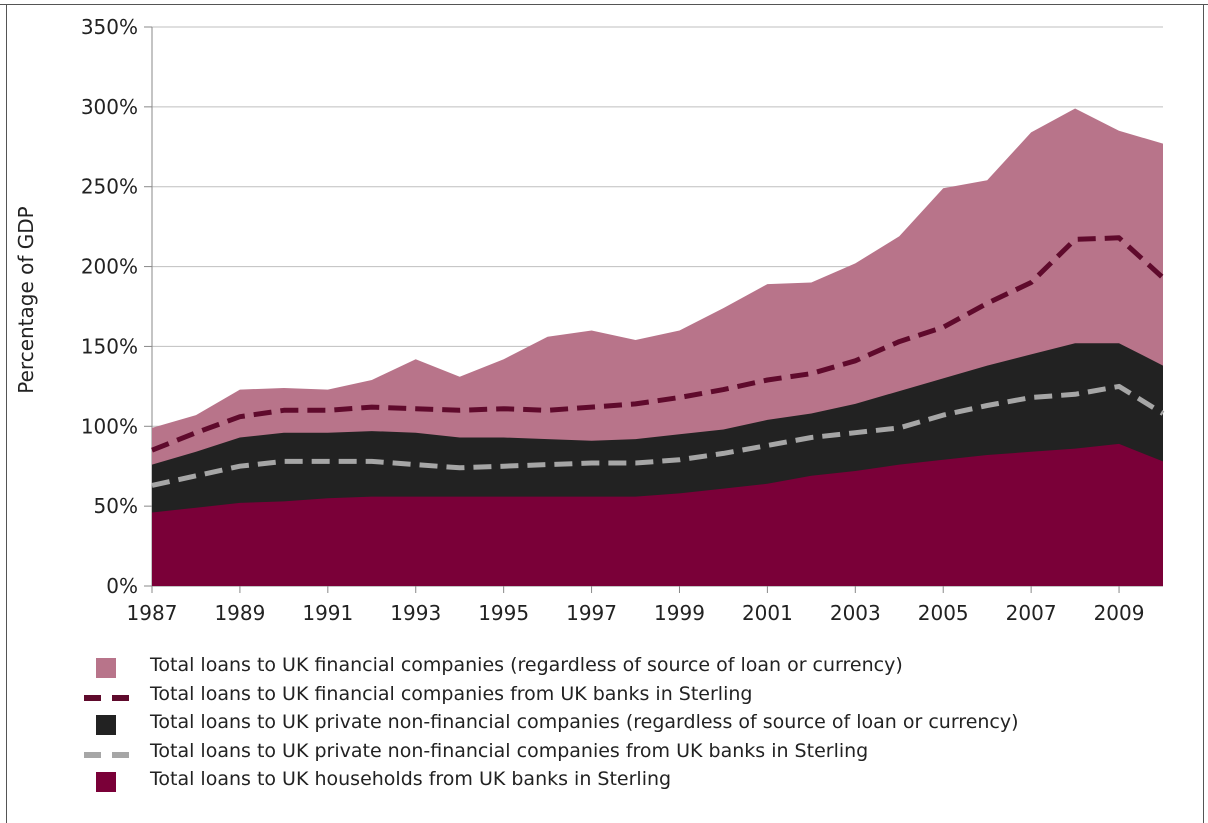  I want to click on y-tick-label: 300%, so click(109, 107).